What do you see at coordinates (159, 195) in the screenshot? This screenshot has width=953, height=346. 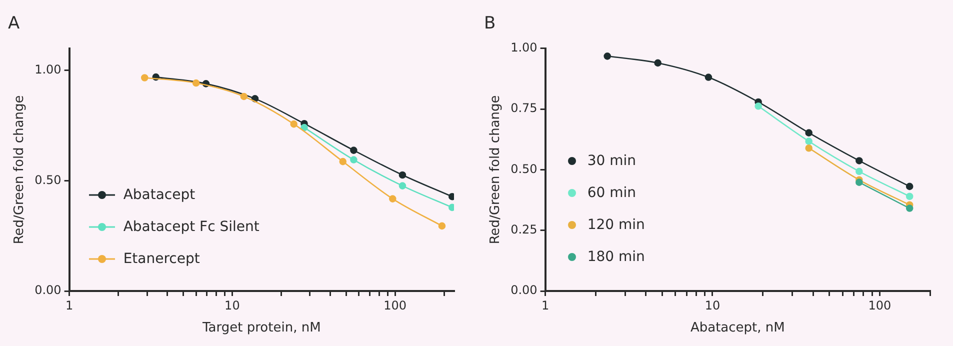 I see `legend-label: Abatacept` at bounding box center [159, 195].